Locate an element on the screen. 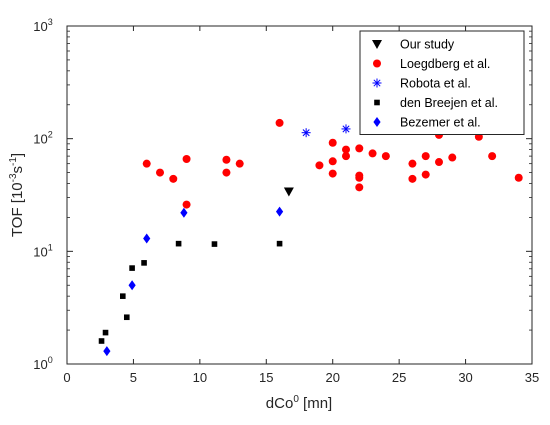  legend-label: Bezemer et al. is located at coordinates (440, 123).